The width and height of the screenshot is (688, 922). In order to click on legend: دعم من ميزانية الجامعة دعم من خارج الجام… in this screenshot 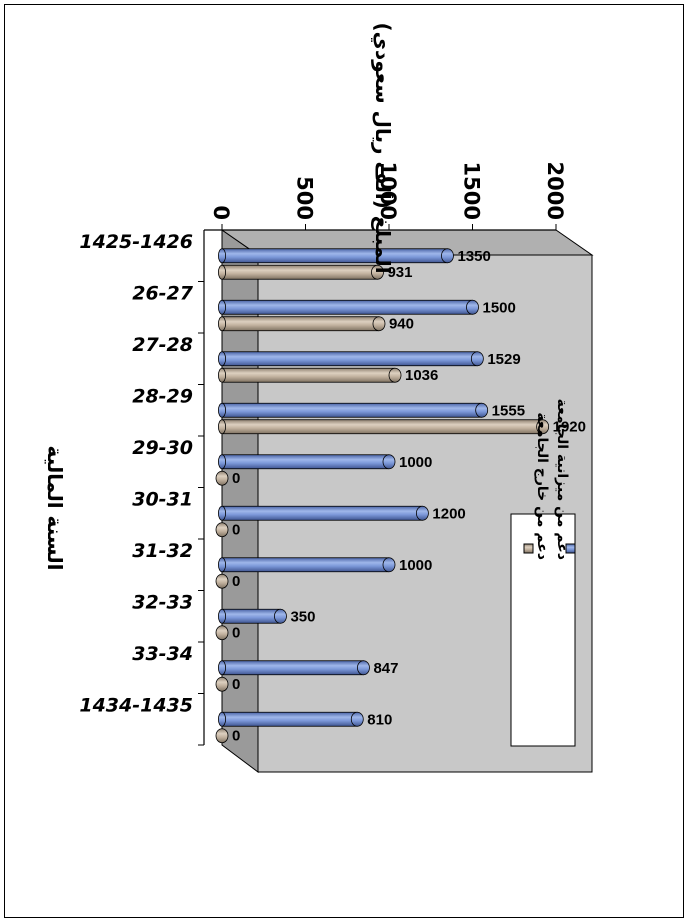, I will do `click(543, 573)`.